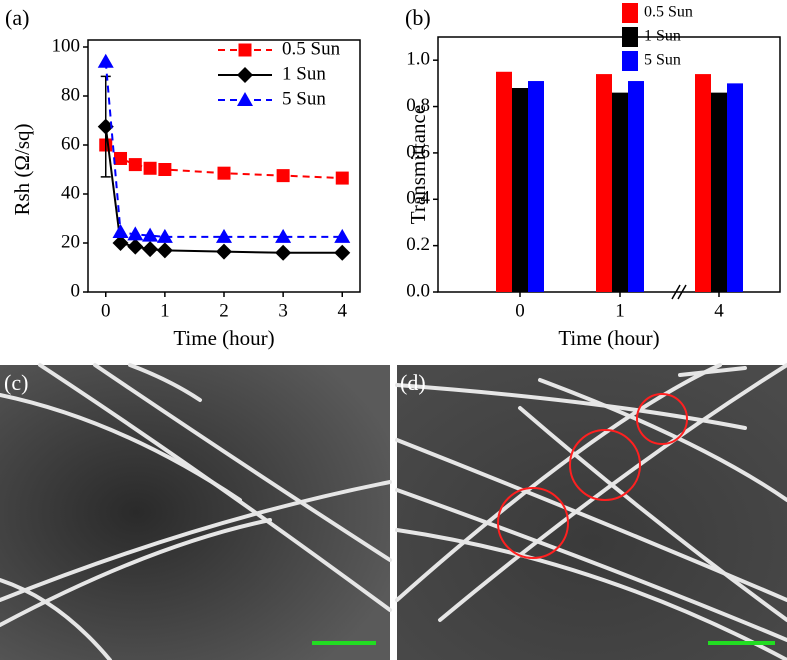 The height and width of the screenshot is (660, 787). Describe the element at coordinates (70, 192) in the screenshot. I see `y-tick-label: 40` at that location.